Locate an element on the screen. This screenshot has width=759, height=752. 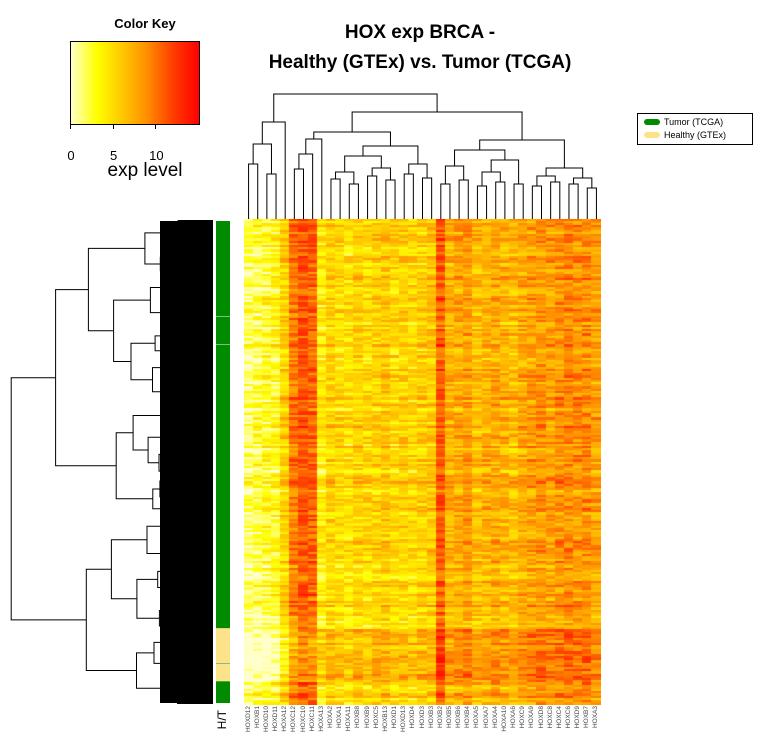
gene-label-hoxa7: HOXA7 is located at coordinates (486, 717).